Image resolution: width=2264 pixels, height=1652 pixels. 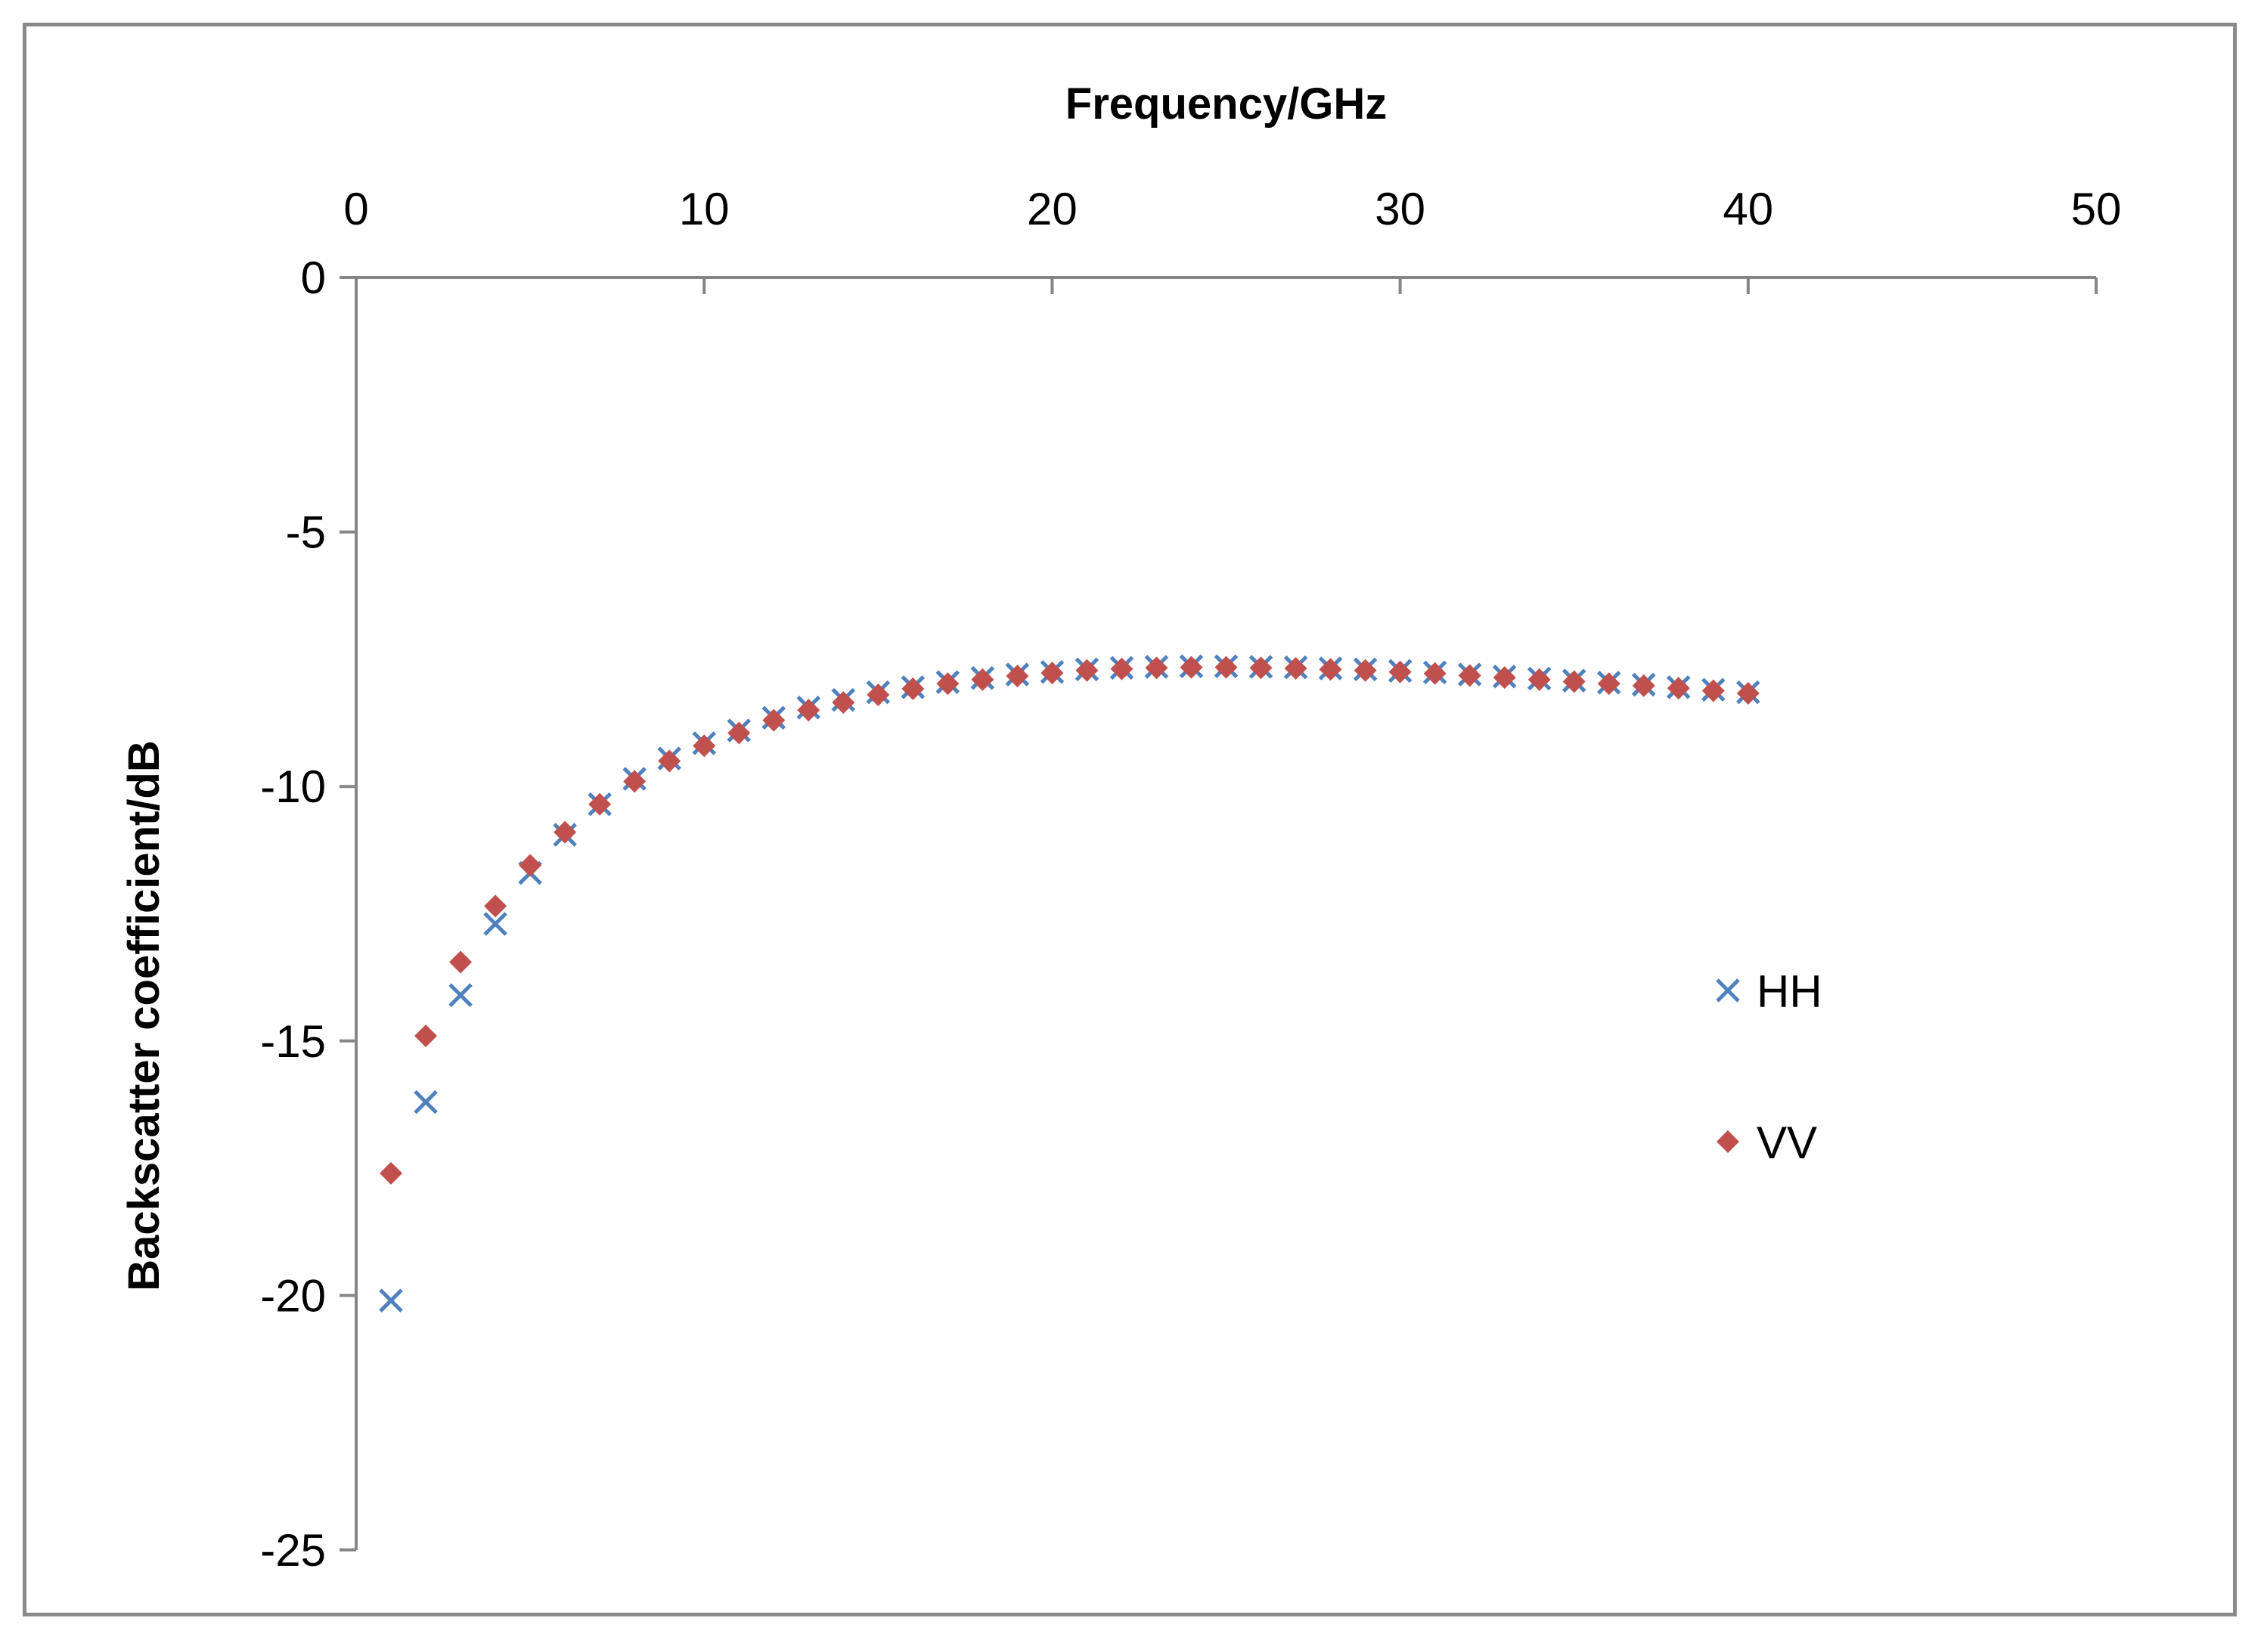 What do you see at coordinates (1400, 209) in the screenshot?
I see `x-tick-label: 30` at bounding box center [1400, 209].